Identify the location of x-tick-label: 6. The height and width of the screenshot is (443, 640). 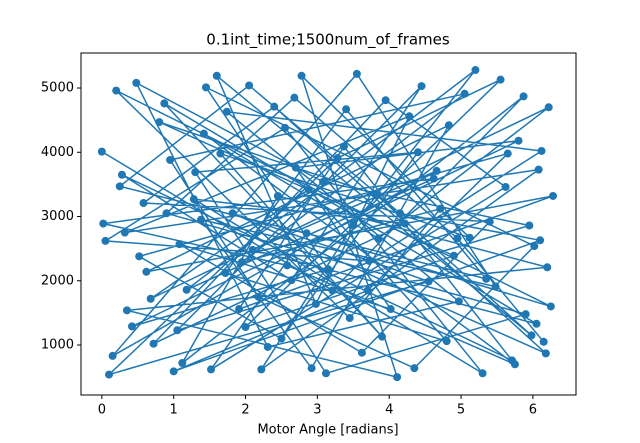
(533, 410).